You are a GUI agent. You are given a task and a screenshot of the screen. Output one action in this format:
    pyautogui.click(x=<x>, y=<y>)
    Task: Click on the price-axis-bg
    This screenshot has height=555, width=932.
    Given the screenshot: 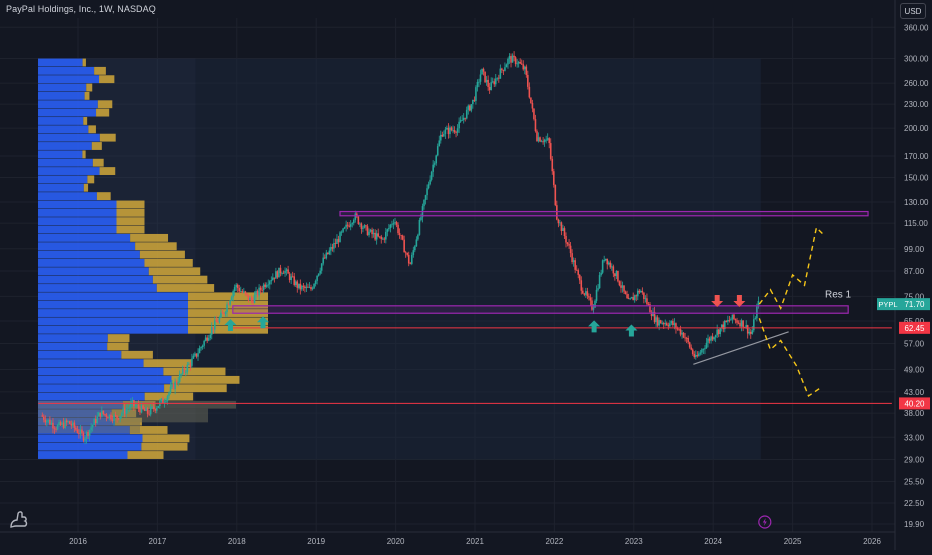 What is the action you would take?
    pyautogui.click(x=913, y=275)
    